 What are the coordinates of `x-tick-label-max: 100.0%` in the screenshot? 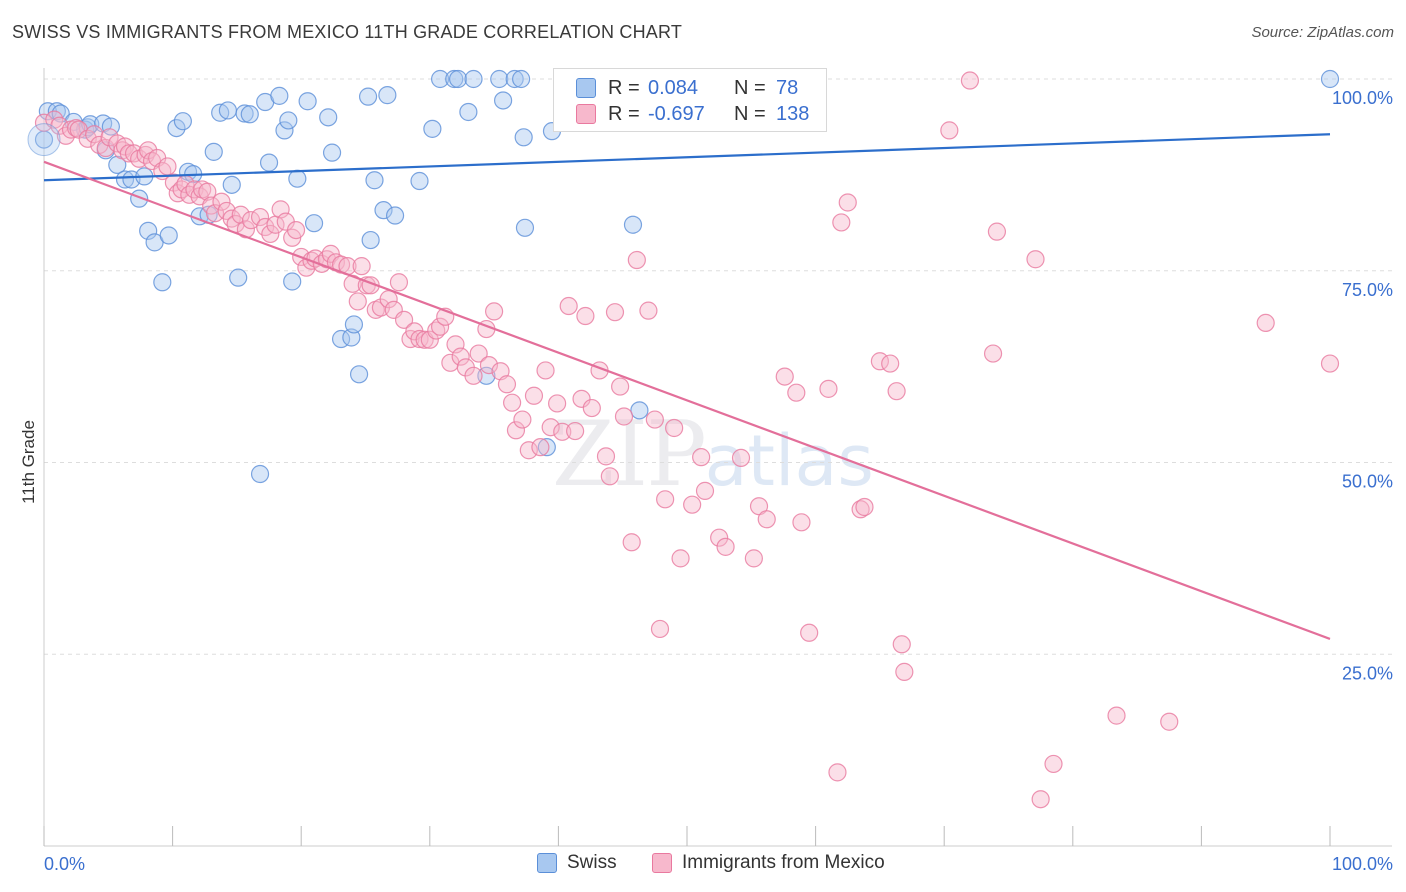 It's located at (1362, 864).